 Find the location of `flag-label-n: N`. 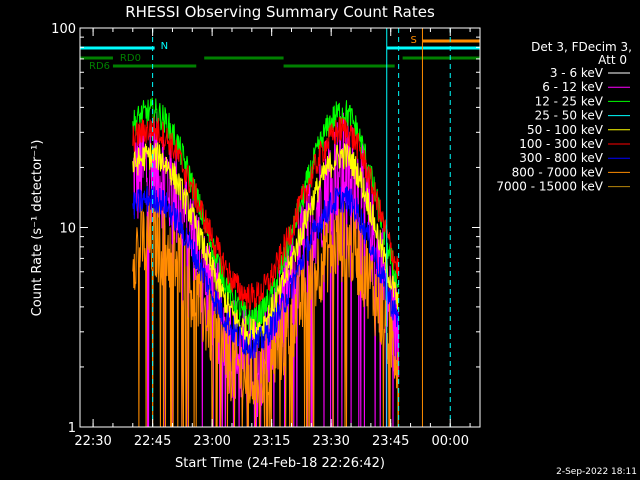

flag-label-n: N is located at coordinates (164, 46).